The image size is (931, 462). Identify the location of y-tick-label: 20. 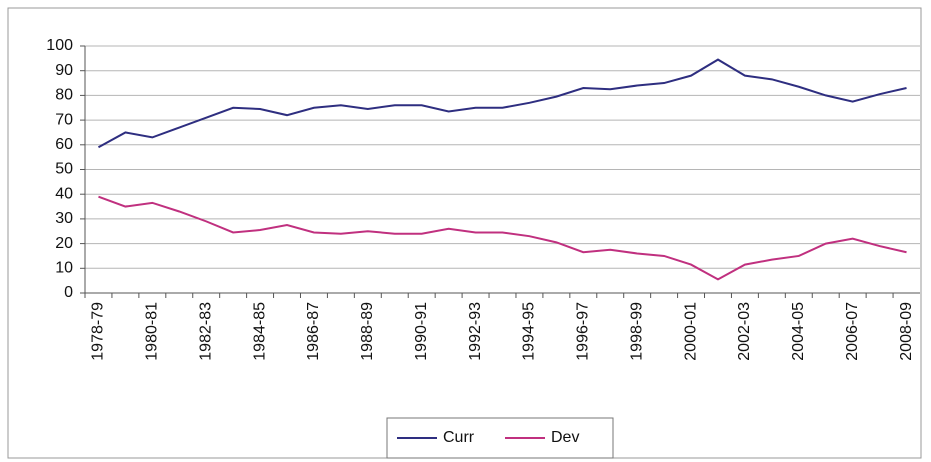
(64, 243).